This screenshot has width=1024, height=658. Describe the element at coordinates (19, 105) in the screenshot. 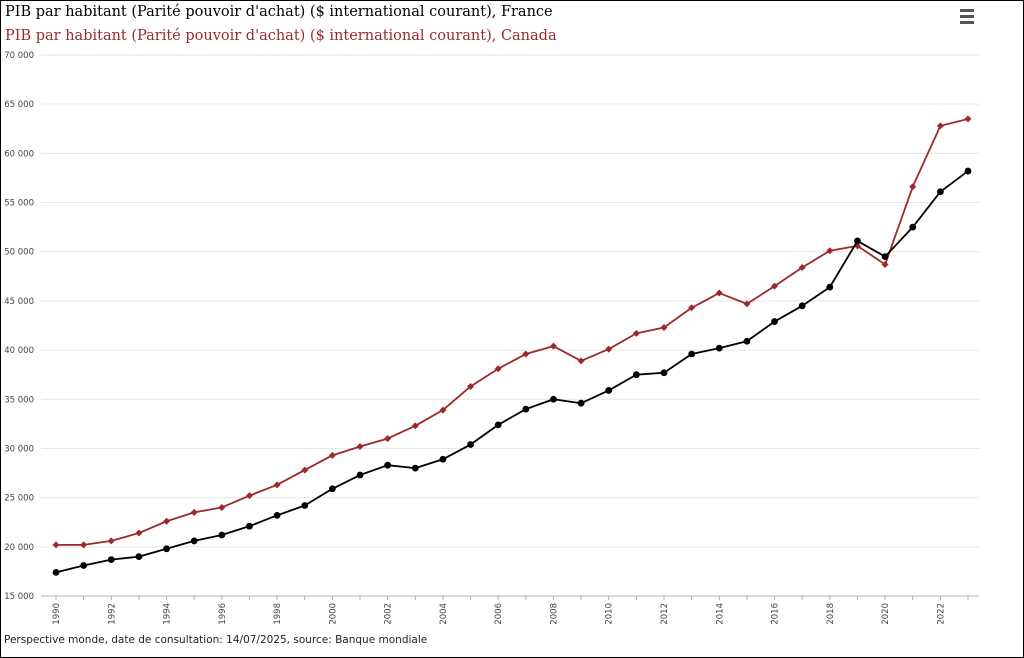

I see `y-tick-label: 65 000` at that location.